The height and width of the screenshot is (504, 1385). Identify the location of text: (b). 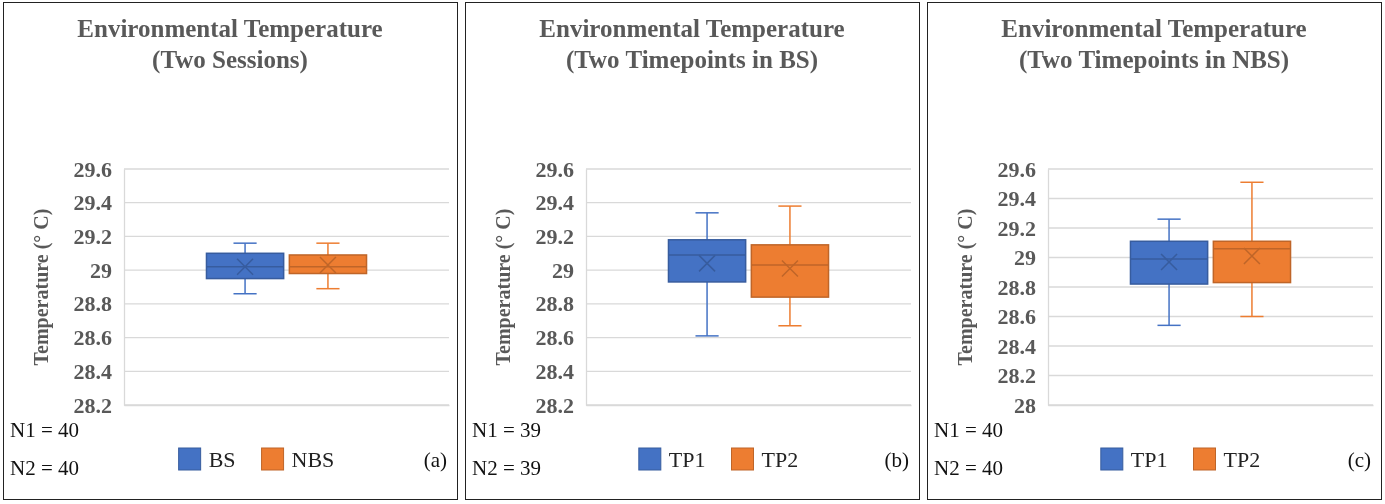
(896, 460).